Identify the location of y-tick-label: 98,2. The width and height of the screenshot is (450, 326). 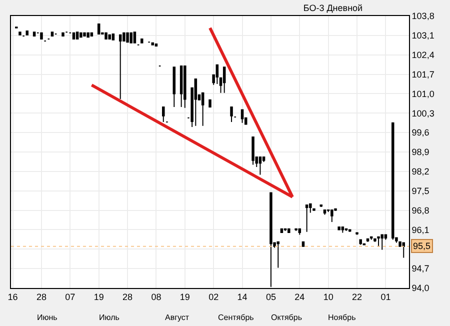
(421, 171).